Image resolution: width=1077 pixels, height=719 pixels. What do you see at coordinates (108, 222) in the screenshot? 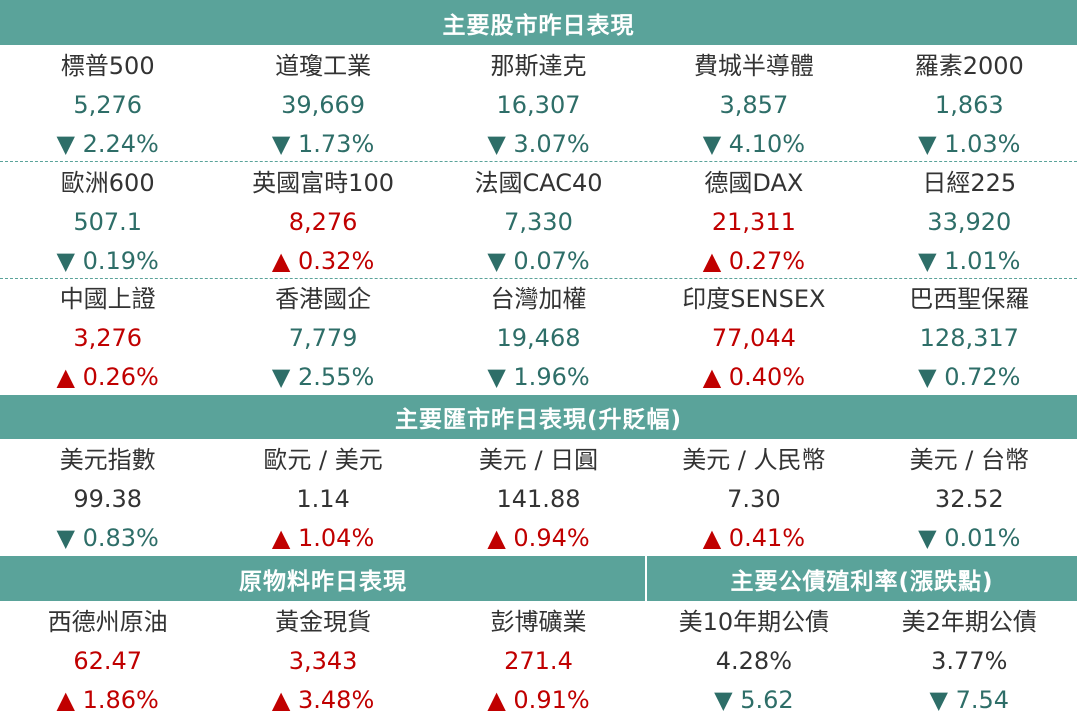
I see `instrument-value: 507.1` at bounding box center [108, 222].